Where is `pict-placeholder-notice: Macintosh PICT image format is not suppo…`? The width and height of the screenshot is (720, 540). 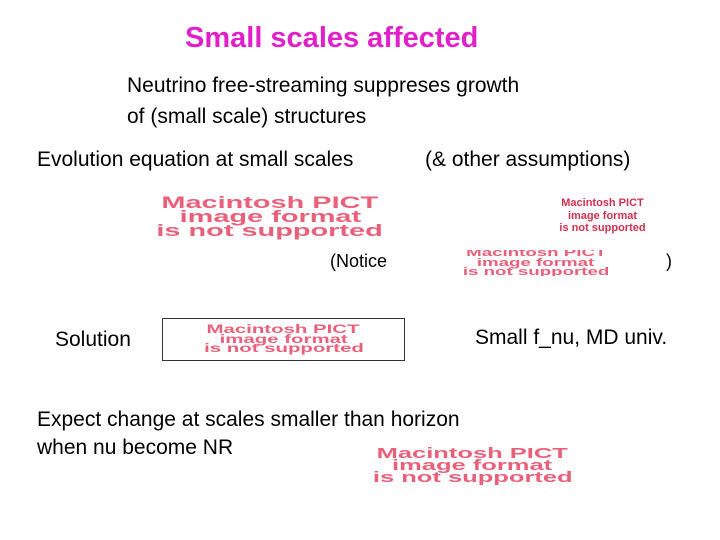
pict-placeholder-notice: Macintosh PICT image format is not suppo… is located at coordinates (536, 263).